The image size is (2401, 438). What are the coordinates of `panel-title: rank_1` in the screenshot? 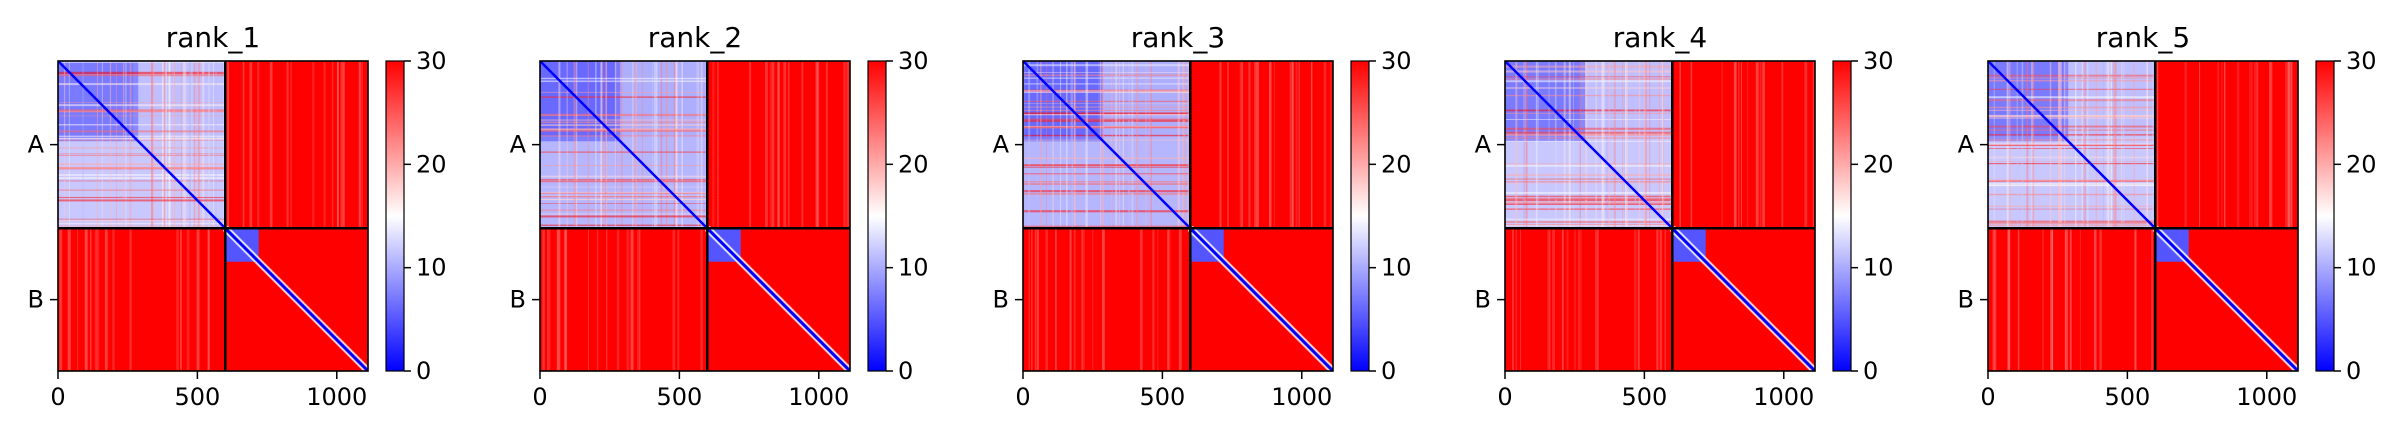 It's located at (213, 37).